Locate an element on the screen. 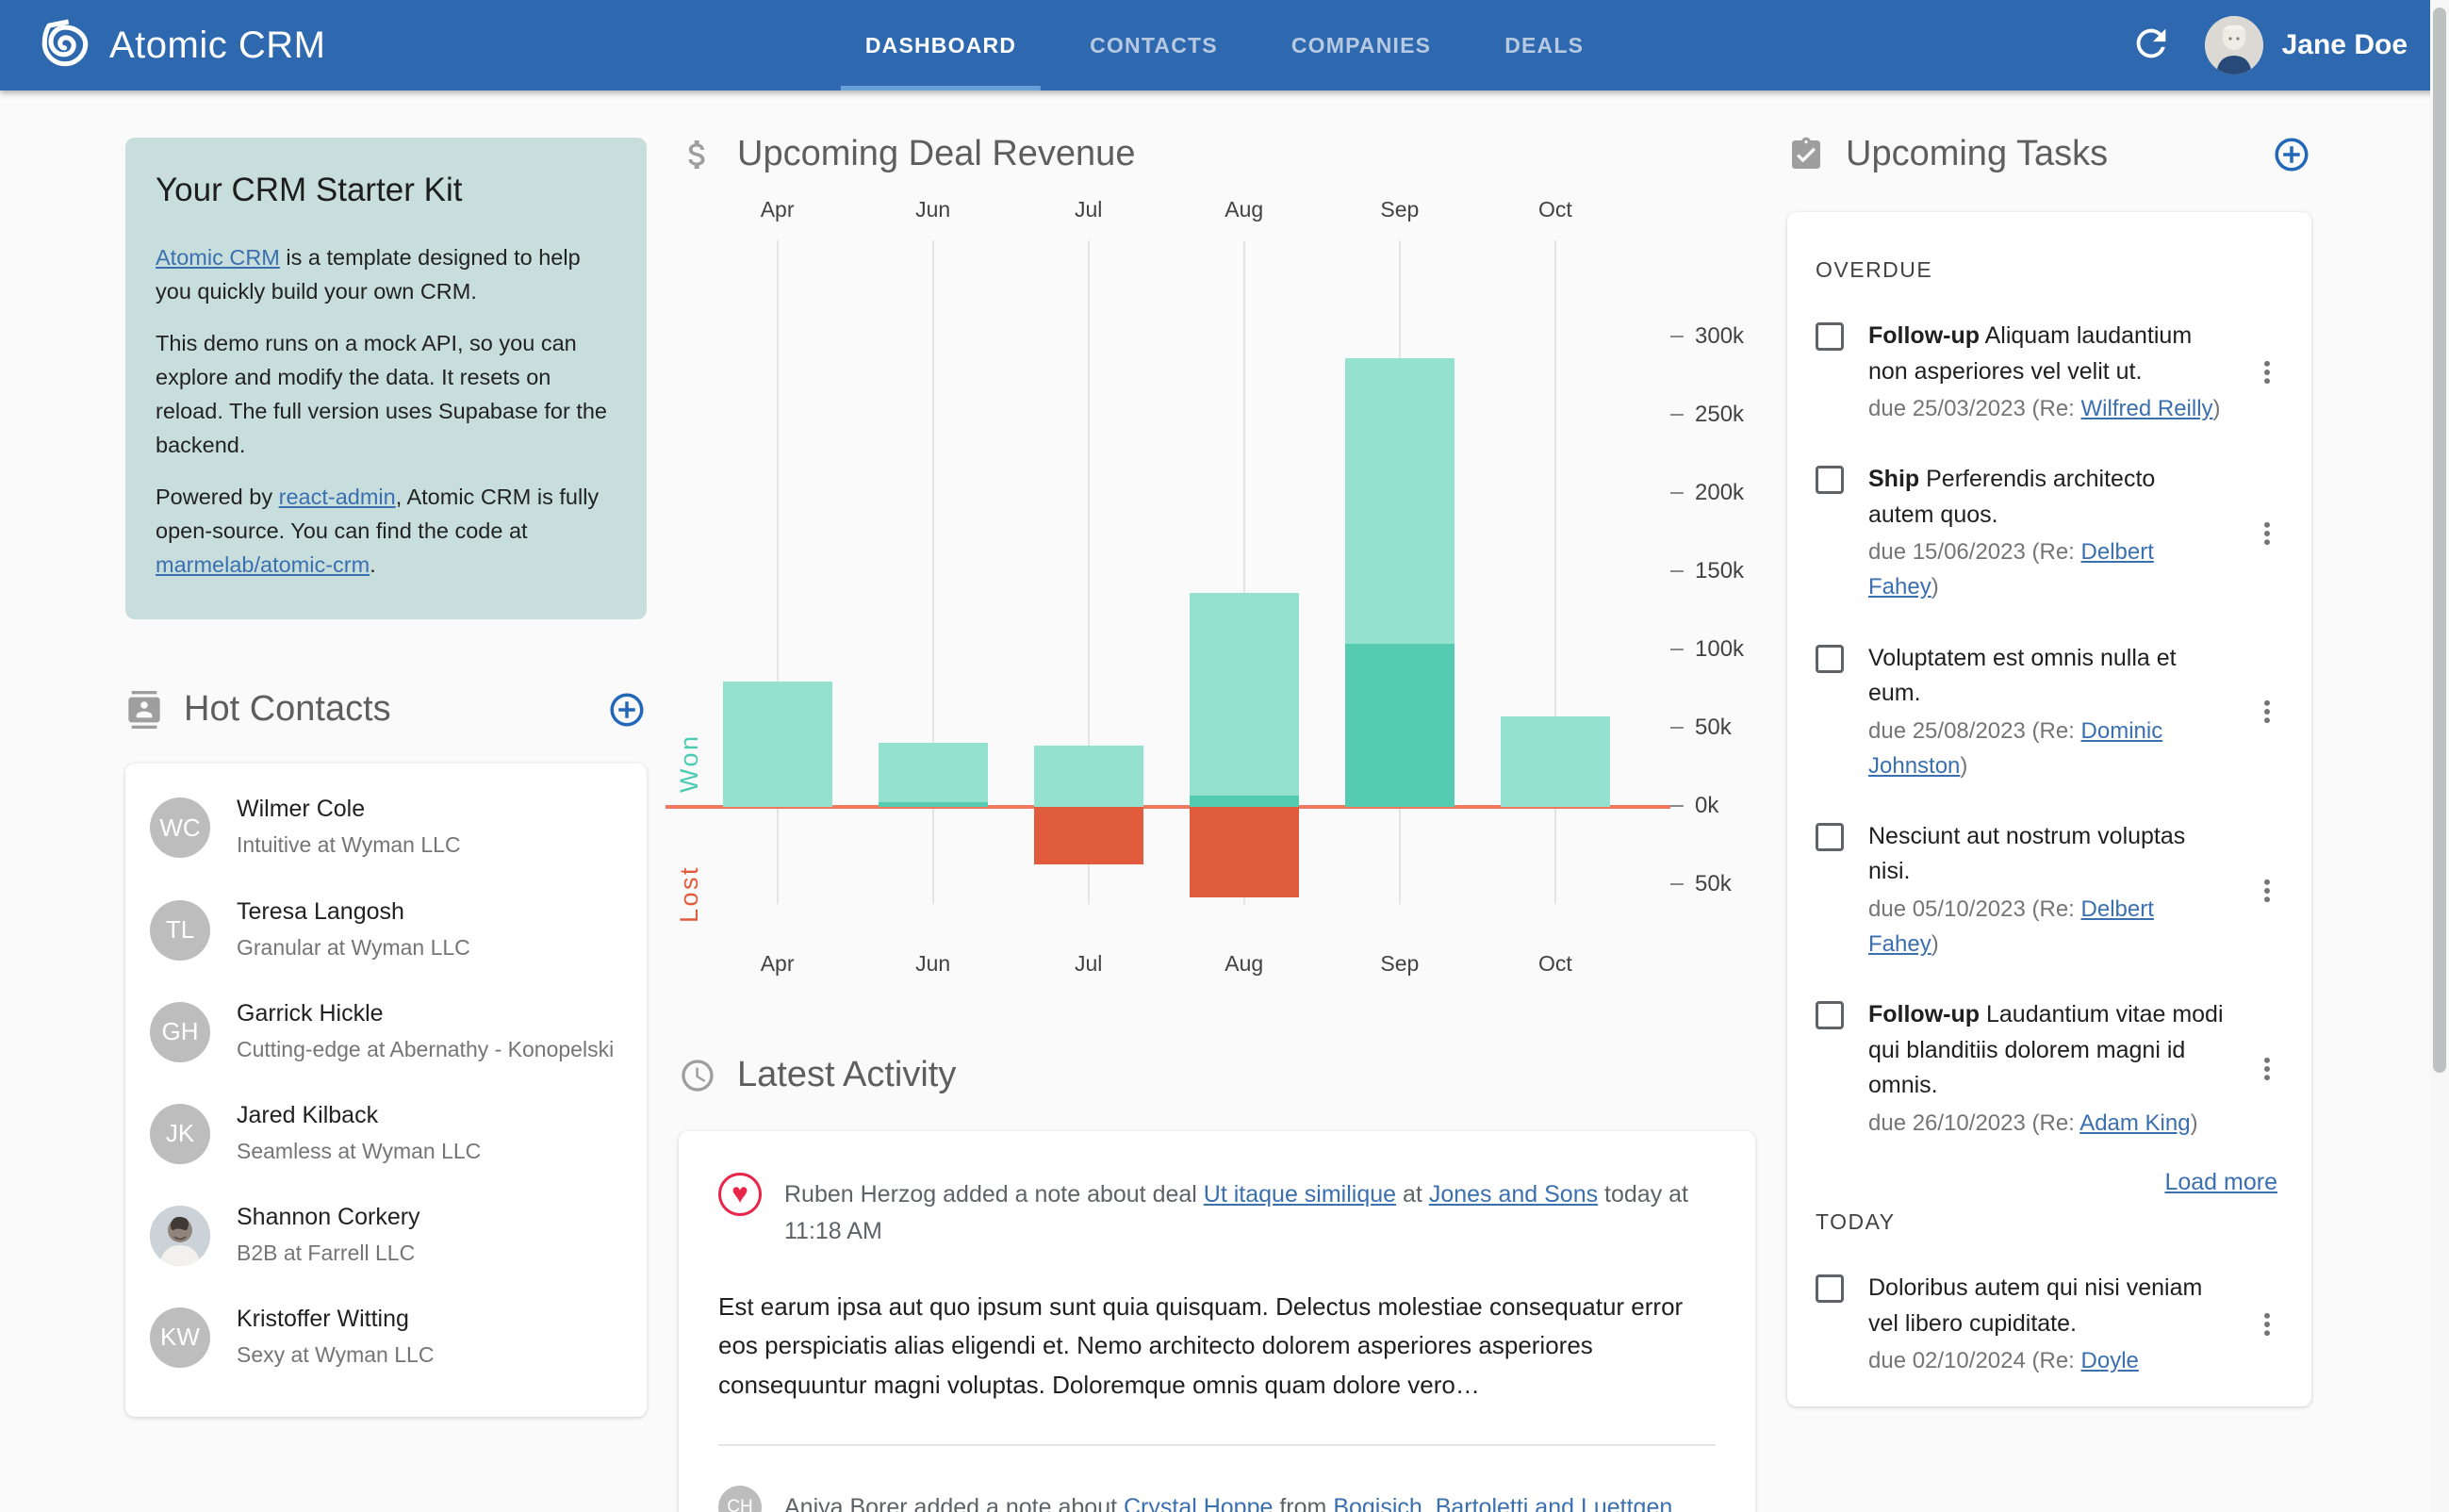  activity-divider is located at coordinates (1217, 1446).